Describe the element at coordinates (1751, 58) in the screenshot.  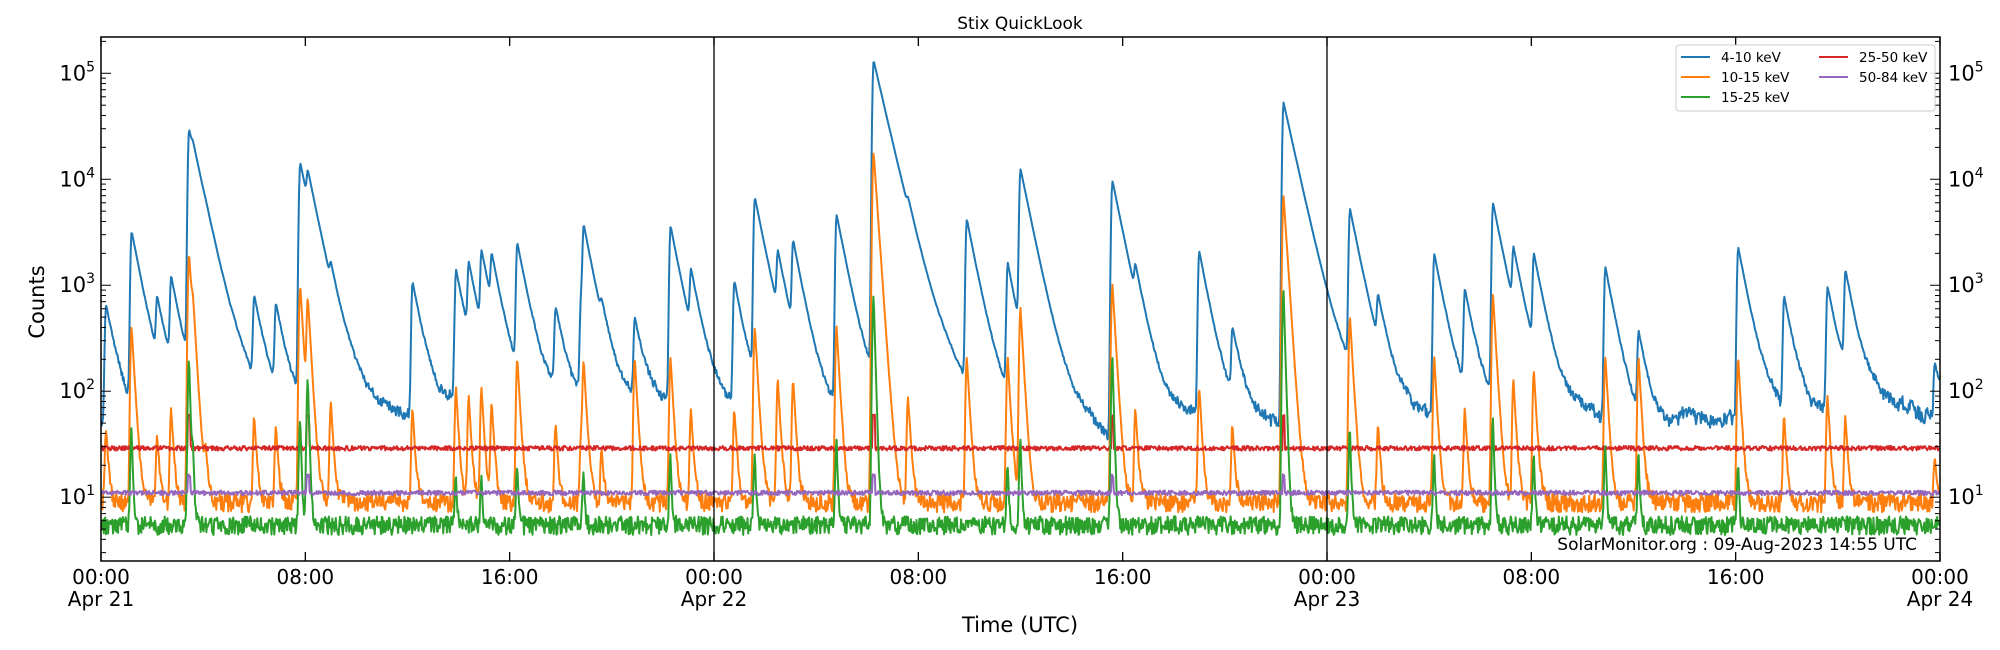
I see `legend-label: 4-10 keV` at that location.